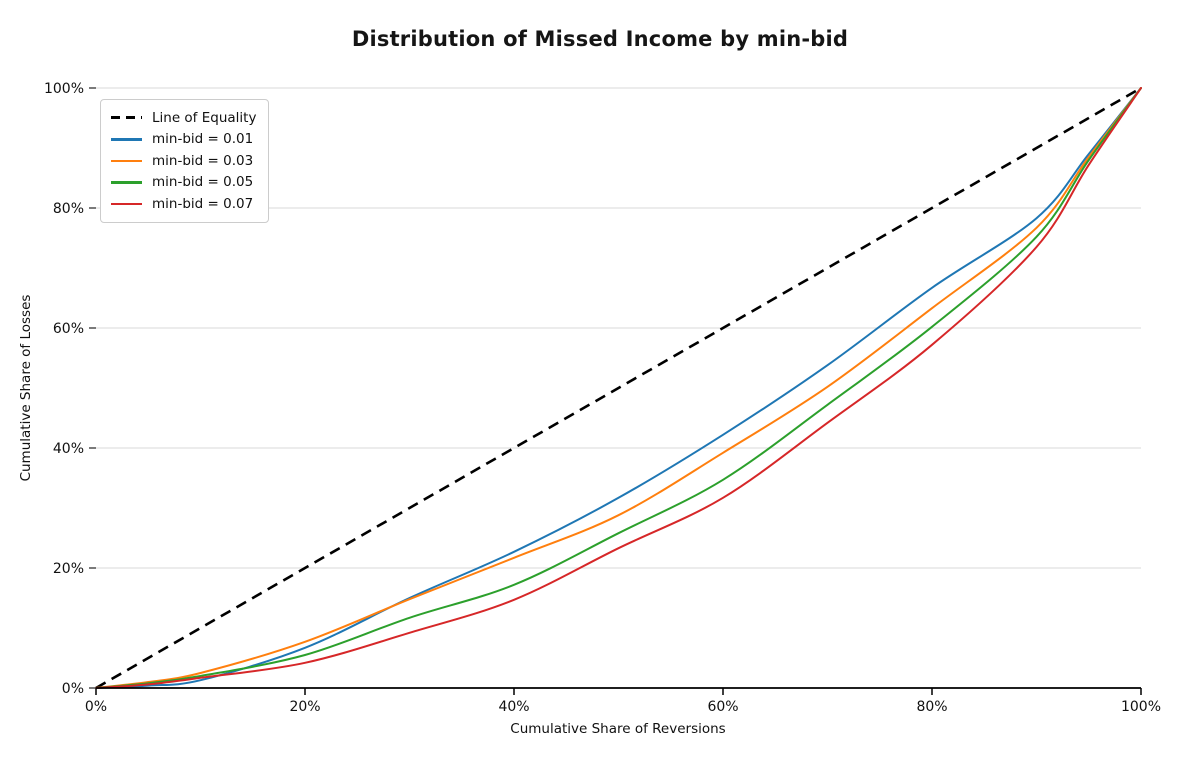  Describe the element at coordinates (513, 707) in the screenshot. I see `x-tick-label: 40%` at that location.